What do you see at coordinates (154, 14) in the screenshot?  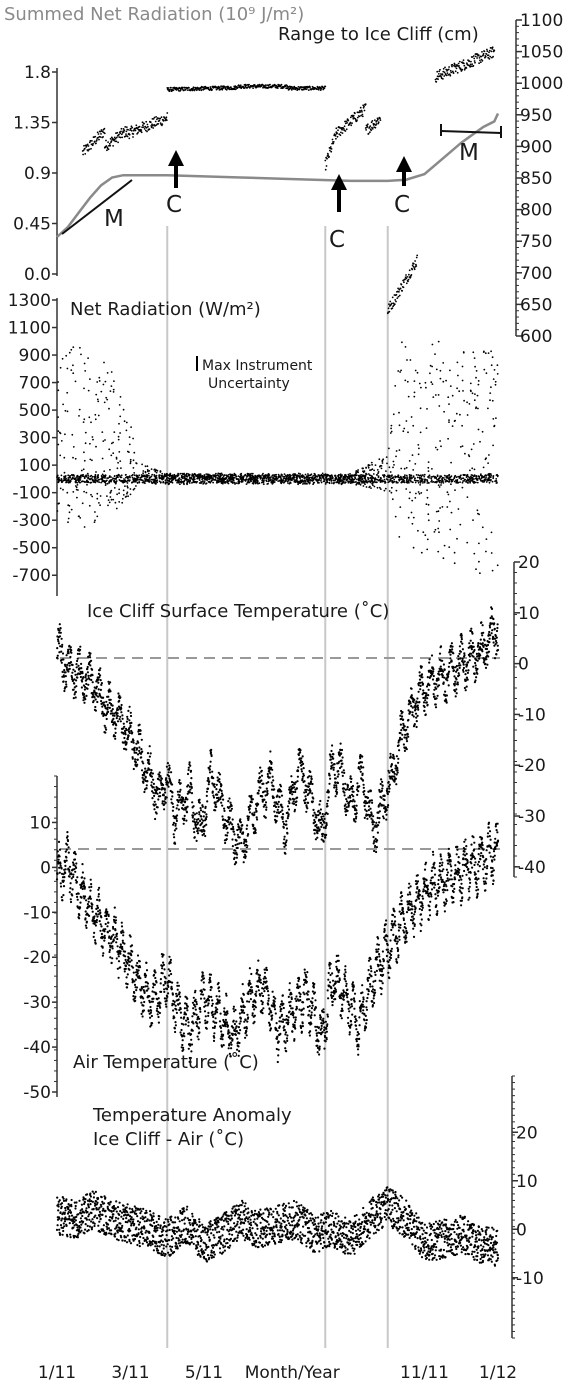 I see `summed-net-radiation-title-line1: Summed Net Radiation (10⁹ J/m²)` at bounding box center [154, 14].